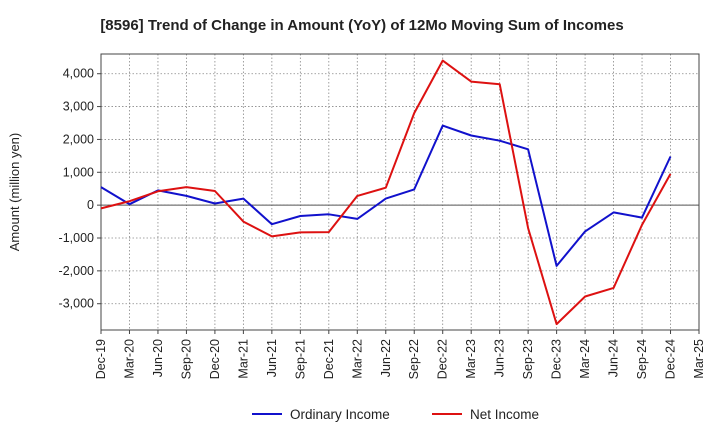  I want to click on x-tick-label: Mar-21, so click(243, 359).